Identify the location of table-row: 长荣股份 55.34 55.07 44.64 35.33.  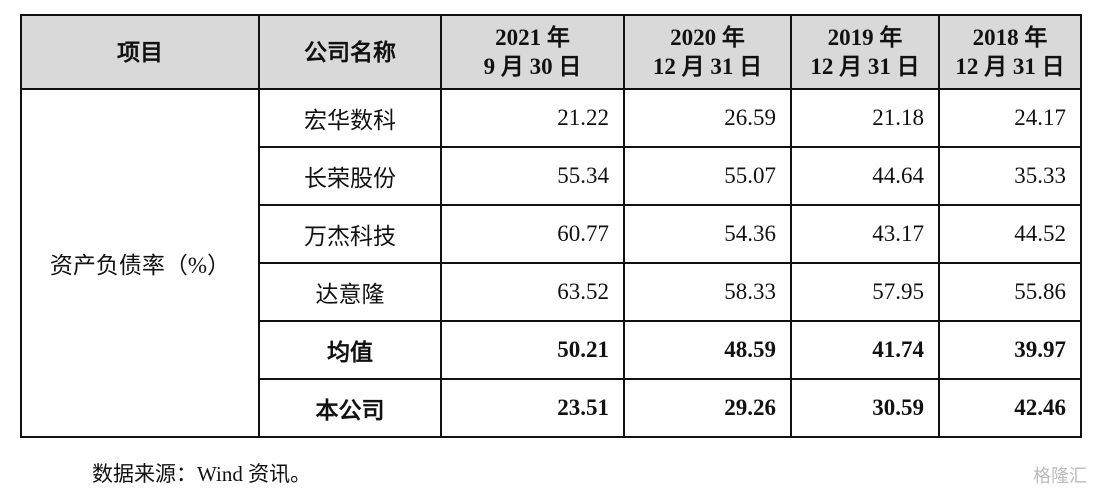
(551, 176).